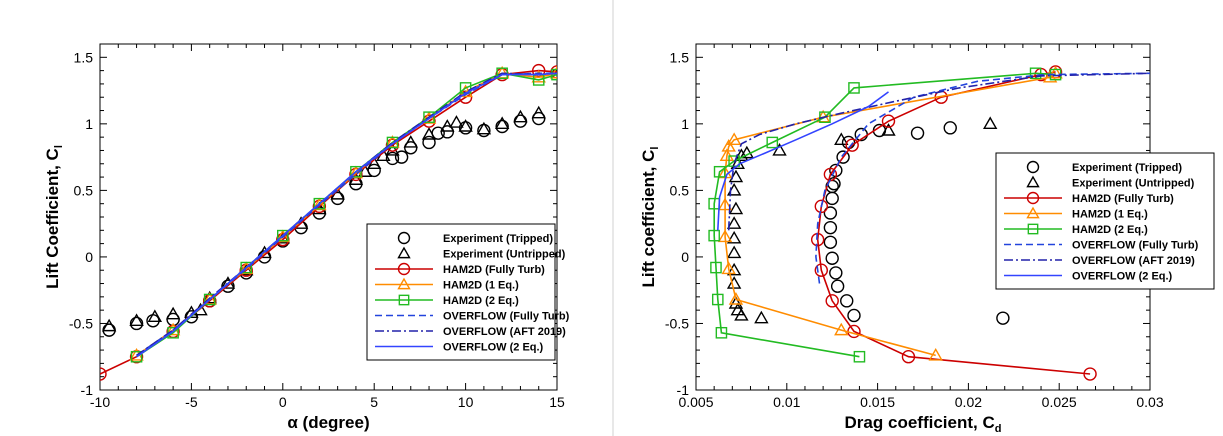  What do you see at coordinates (1122, 277) in the screenshot?
I see `right-legend-label: OVERFLOW (2 Eq.)` at bounding box center [1122, 277].